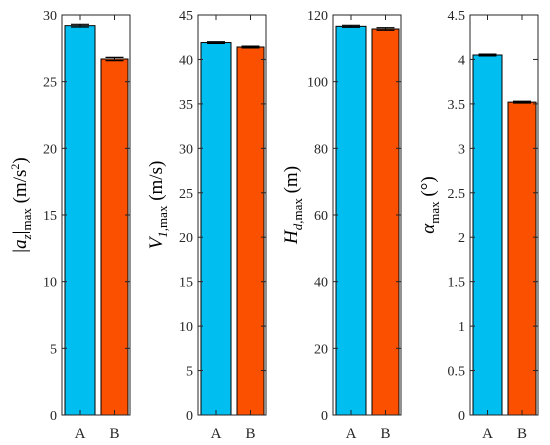 The height and width of the screenshot is (445, 550). I want to click on y-tick-label: 100, so click(317, 83).